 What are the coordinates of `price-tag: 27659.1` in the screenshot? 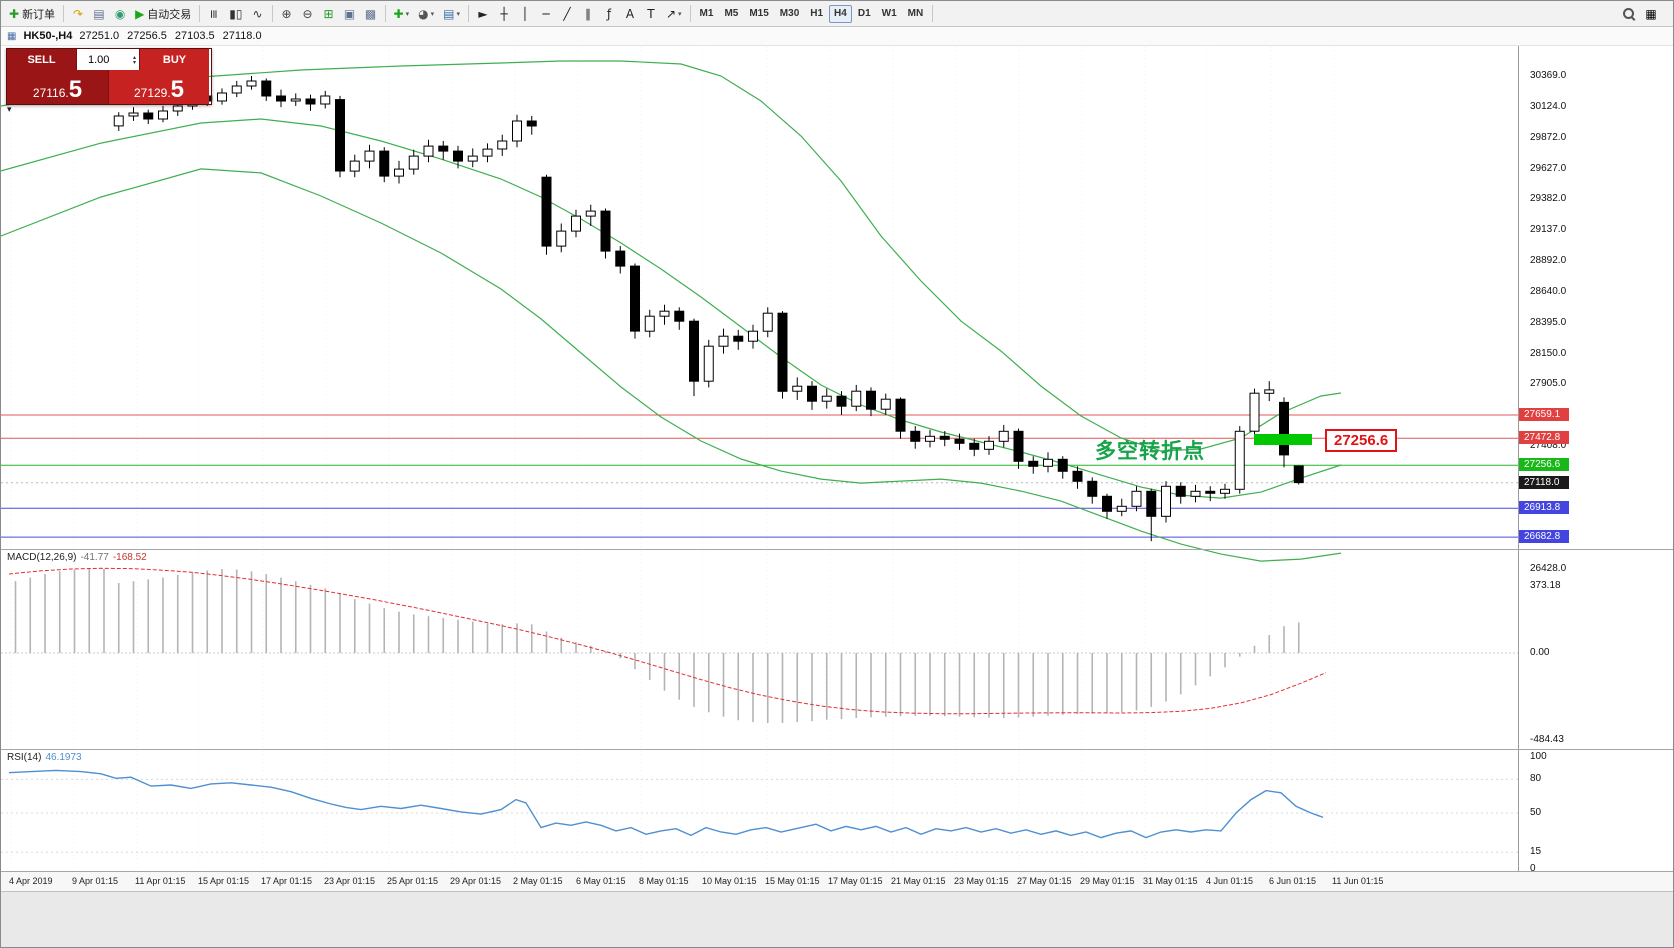 It's located at (1544, 414).